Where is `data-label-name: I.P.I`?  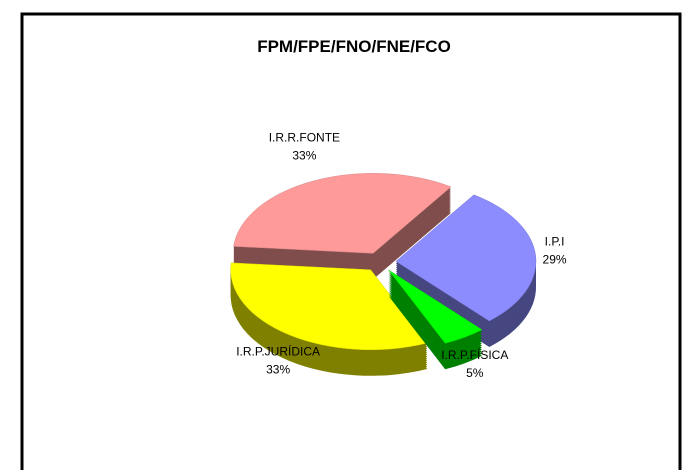
data-label-name: I.P.I is located at coordinates (555, 241).